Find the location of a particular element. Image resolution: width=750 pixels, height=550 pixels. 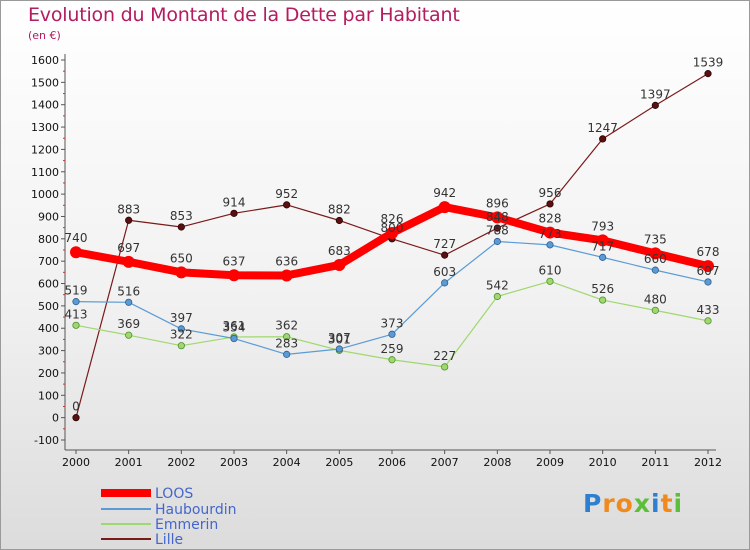

data-label-loos: 636 is located at coordinates (286, 261).